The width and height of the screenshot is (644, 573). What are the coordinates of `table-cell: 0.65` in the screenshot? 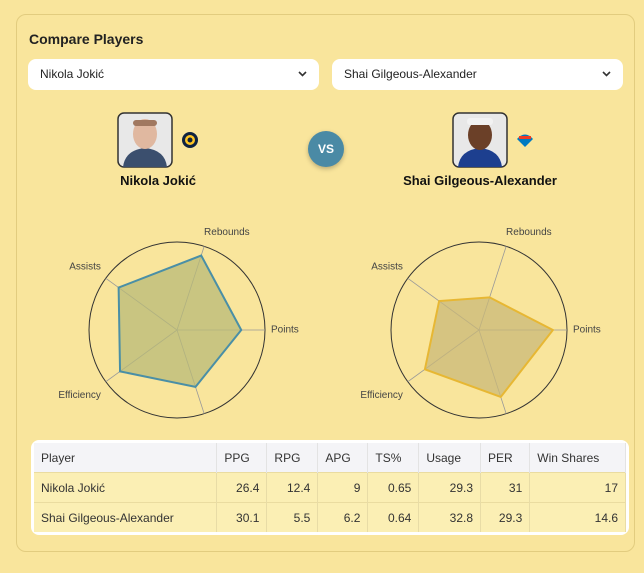 It's located at (393, 487).